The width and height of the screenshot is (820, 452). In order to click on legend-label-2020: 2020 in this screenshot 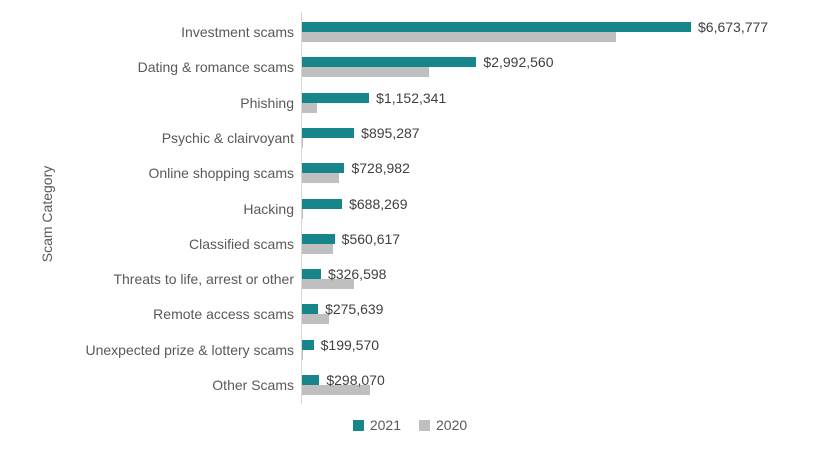, I will do `click(452, 425)`.